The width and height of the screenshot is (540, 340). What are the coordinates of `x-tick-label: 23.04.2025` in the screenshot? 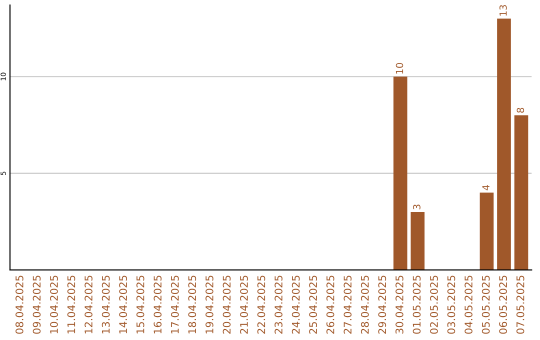 It's located at (278, 305).